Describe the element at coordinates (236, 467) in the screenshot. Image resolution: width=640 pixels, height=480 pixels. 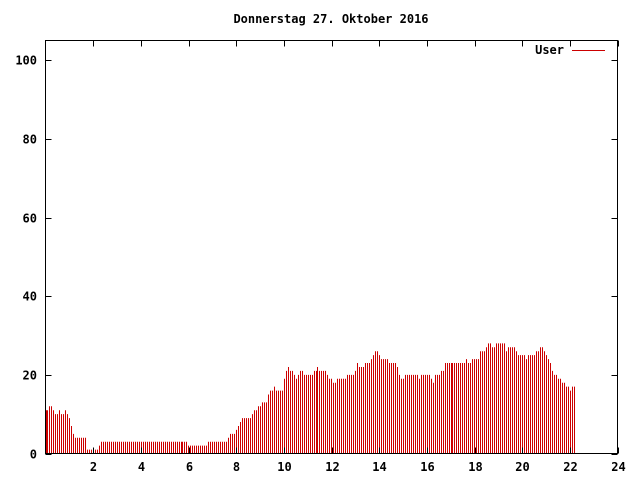
I see `x-tick-label: 8` at that location.